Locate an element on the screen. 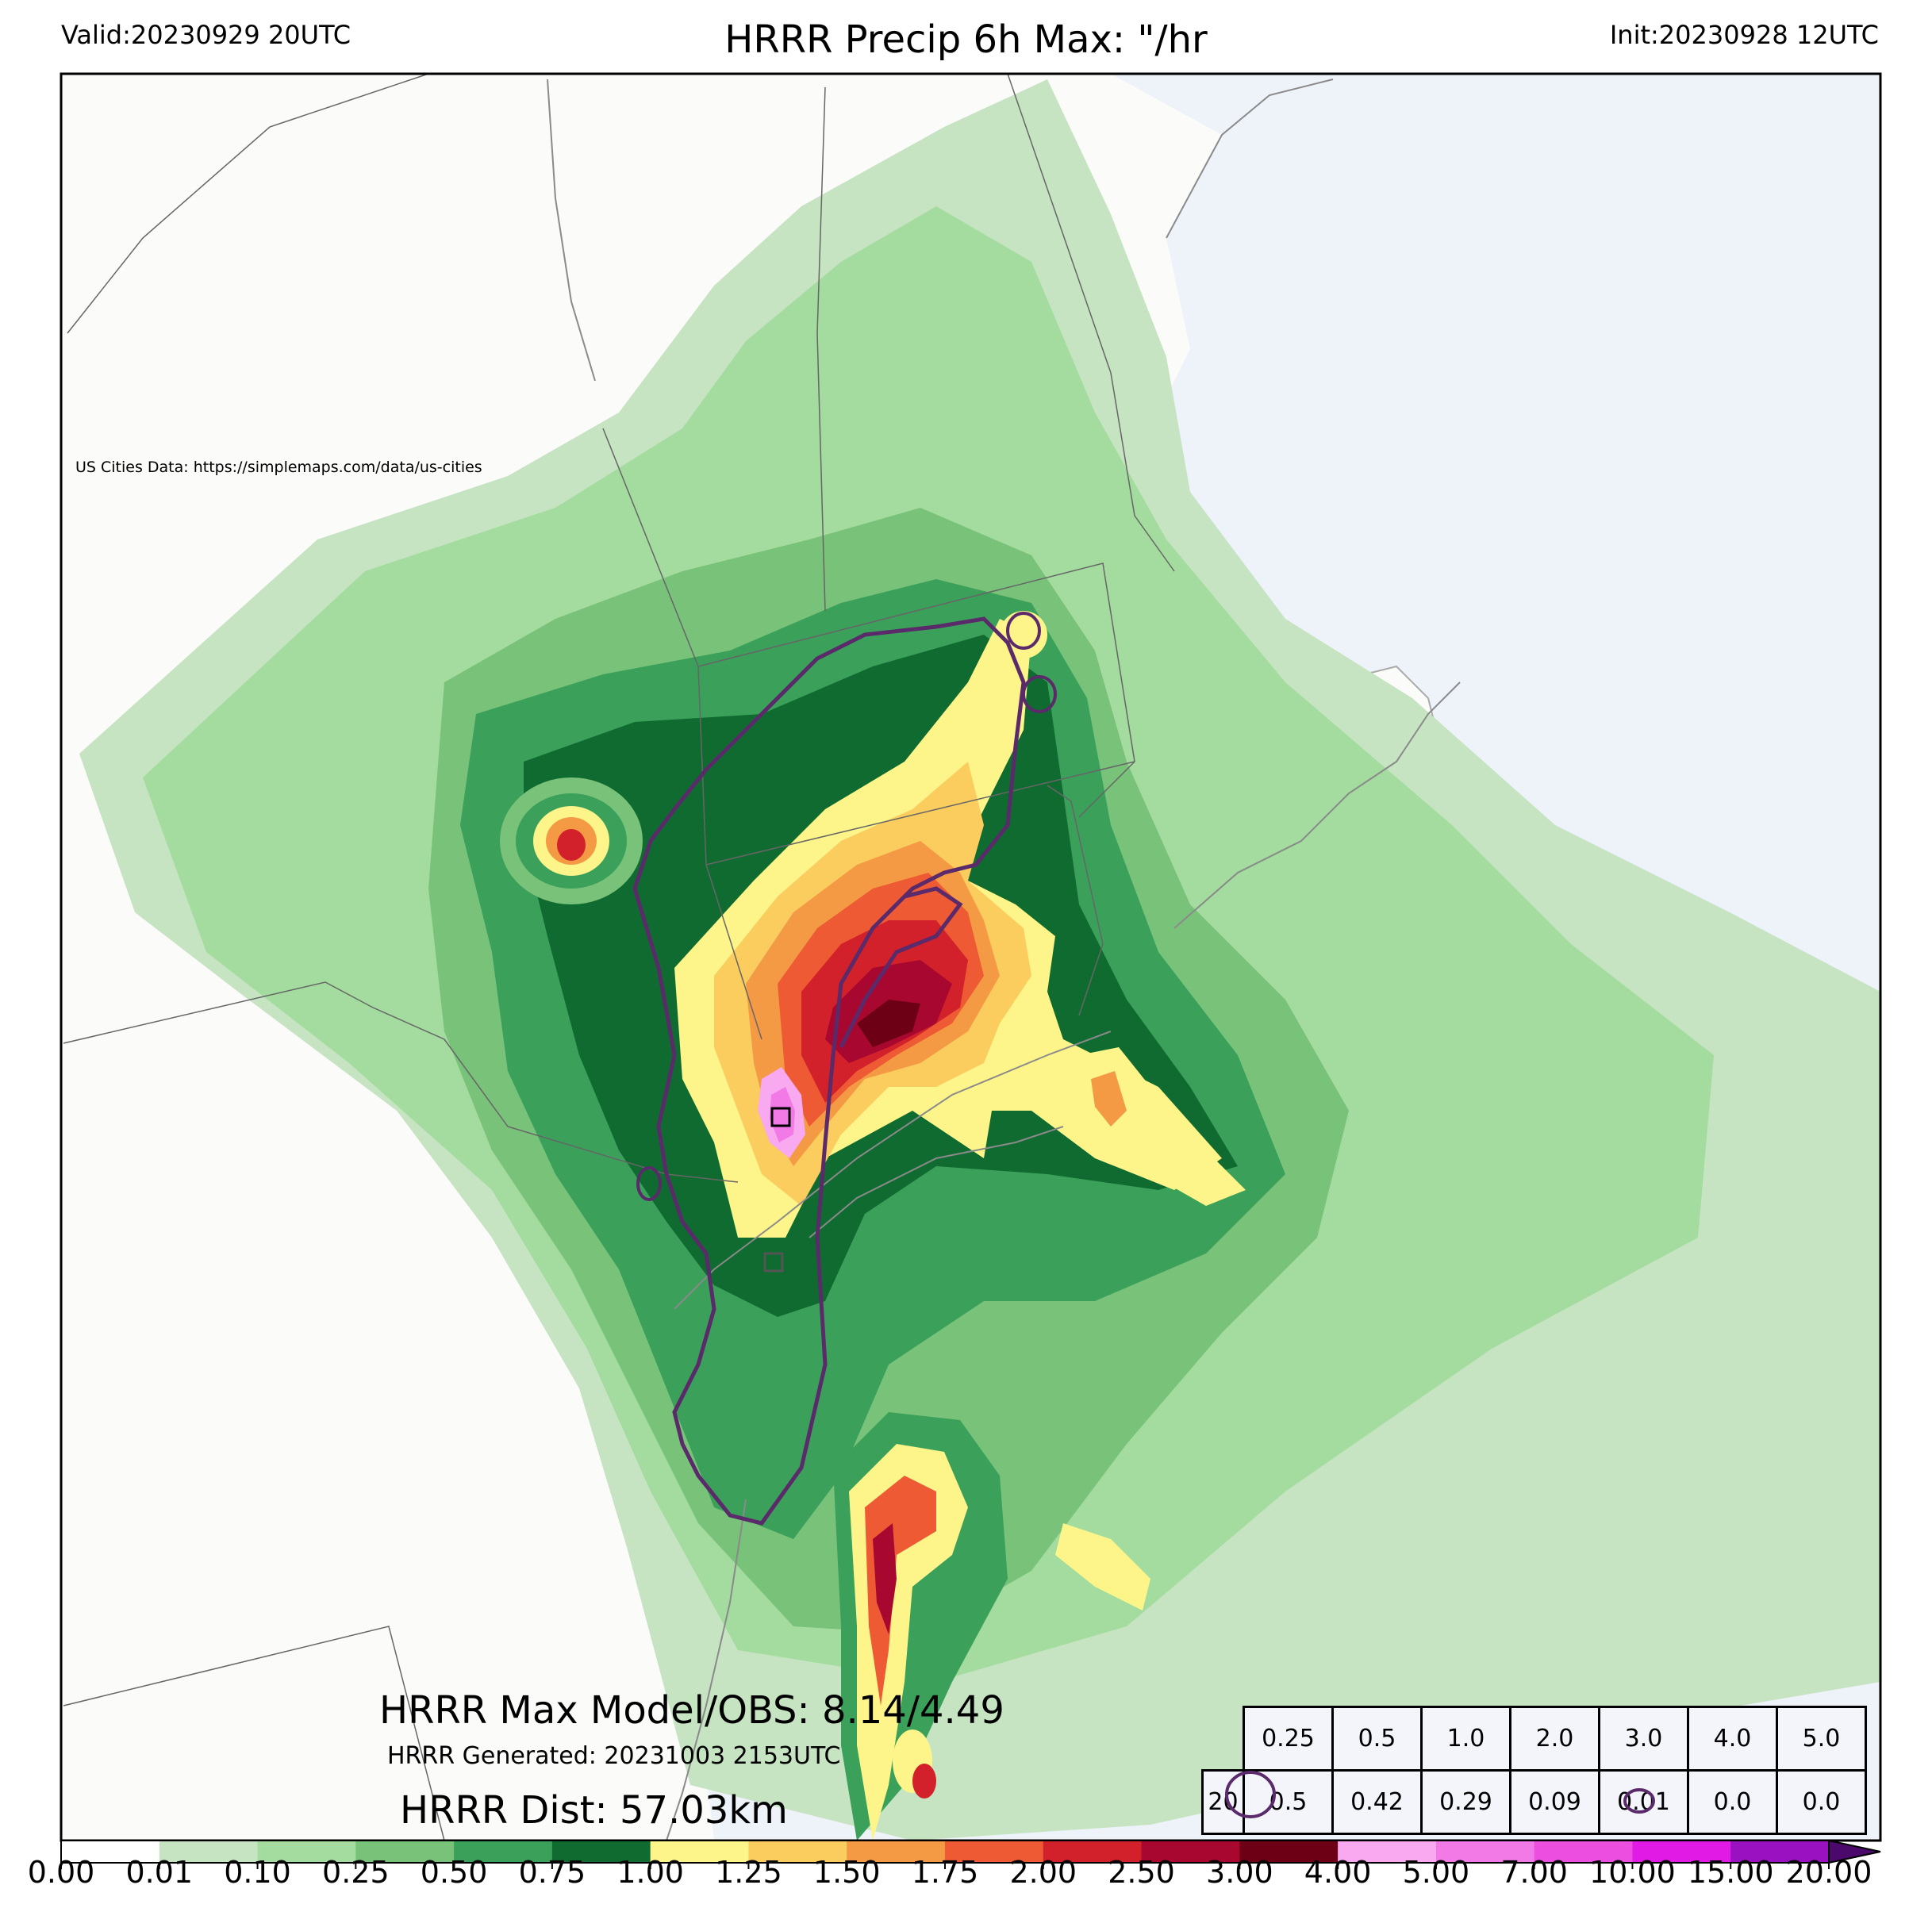 Image resolution: width=1932 pixels, height=1931 pixels. init-time: Init:20230928 12UTC is located at coordinates (1744, 35).